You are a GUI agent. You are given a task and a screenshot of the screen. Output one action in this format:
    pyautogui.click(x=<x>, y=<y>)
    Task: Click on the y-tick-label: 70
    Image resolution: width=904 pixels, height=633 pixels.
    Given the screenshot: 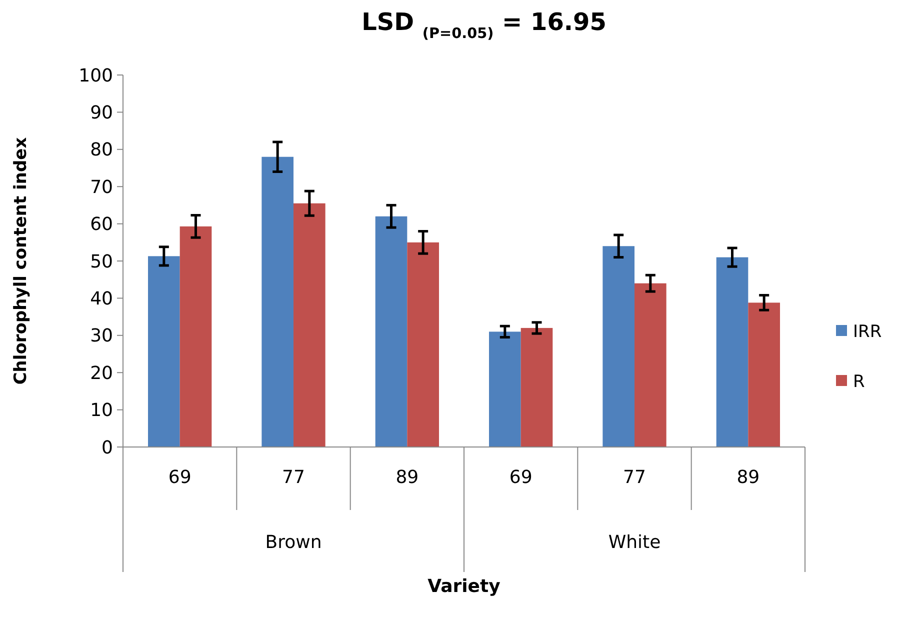 What is the action you would take?
    pyautogui.click(x=101, y=187)
    